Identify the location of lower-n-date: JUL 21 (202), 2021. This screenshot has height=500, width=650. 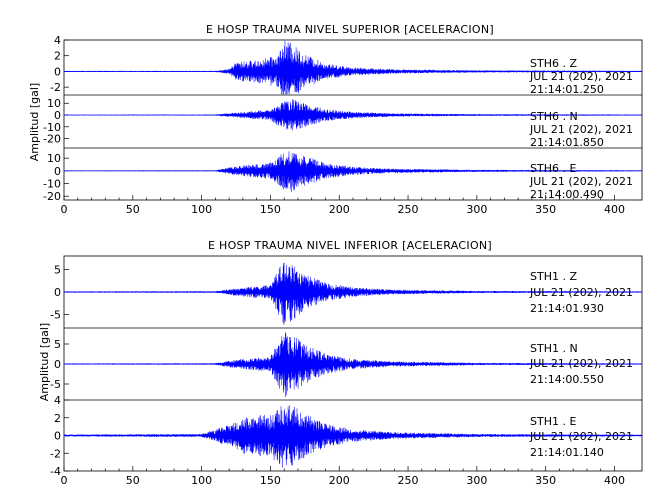
(581, 363).